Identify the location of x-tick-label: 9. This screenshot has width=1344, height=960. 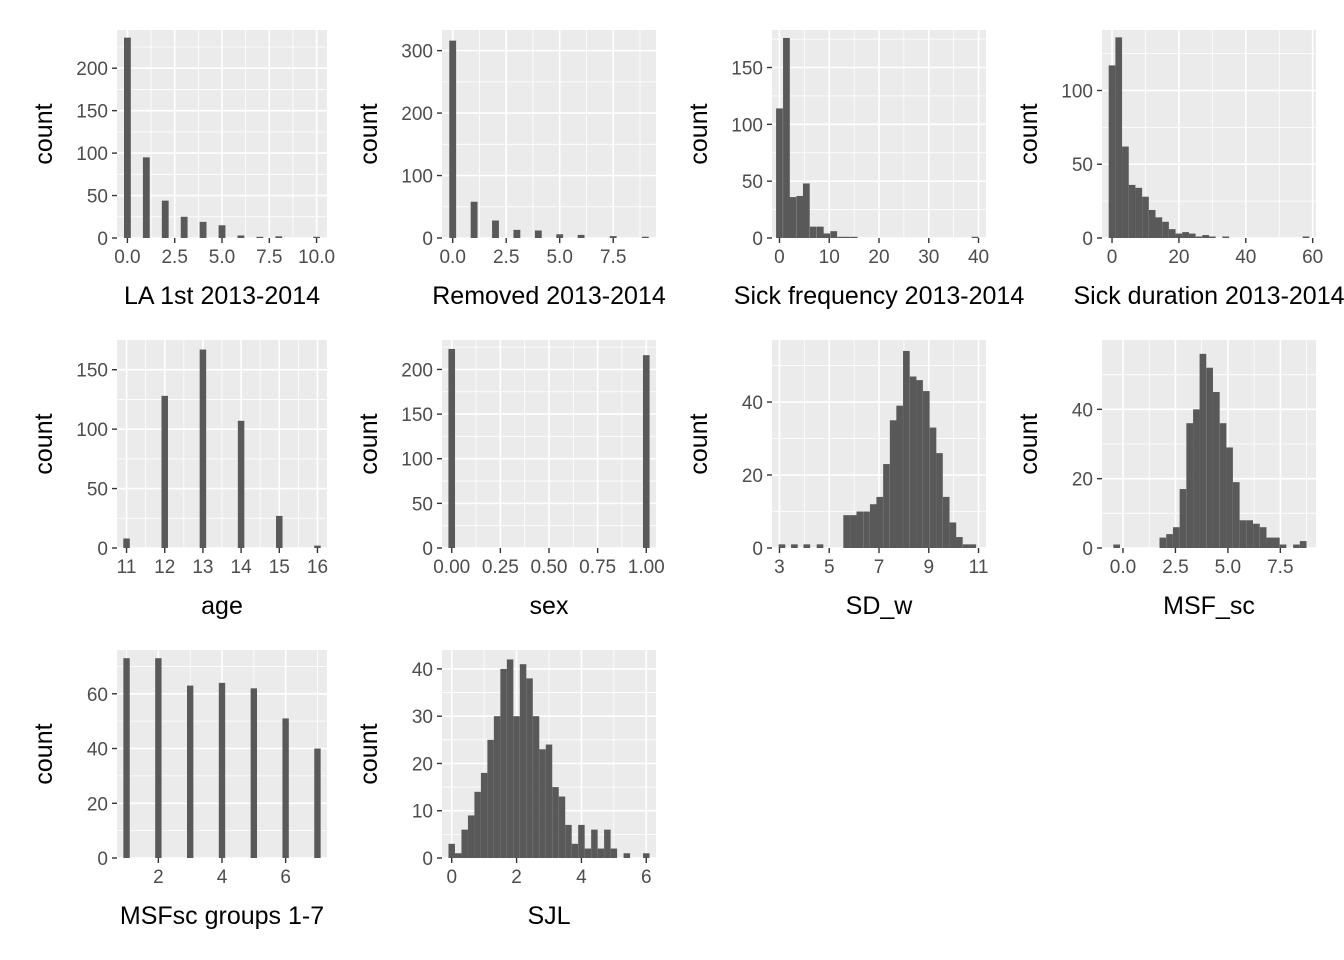
(928, 567).